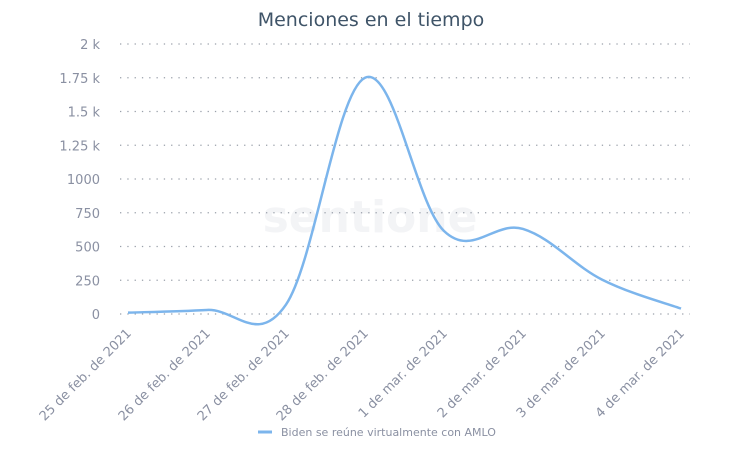  What do you see at coordinates (403, 373) in the screenshot?
I see `x-tick-label: 1 de mar. de 2021` at bounding box center [403, 373].